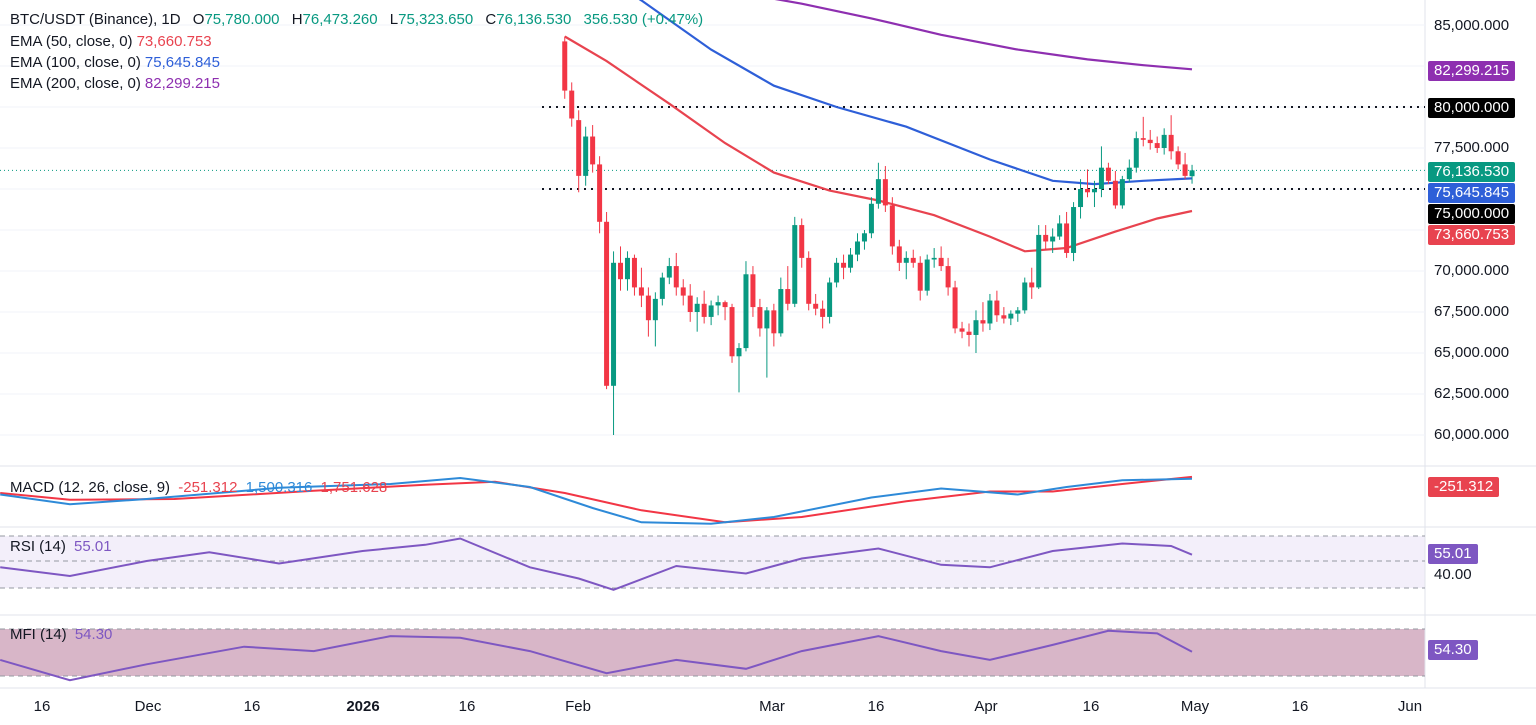 The height and width of the screenshot is (725, 1536). What do you see at coordinates (1453, 650) in the screenshot?
I see `mfi-value-tag: 54.30` at bounding box center [1453, 650].